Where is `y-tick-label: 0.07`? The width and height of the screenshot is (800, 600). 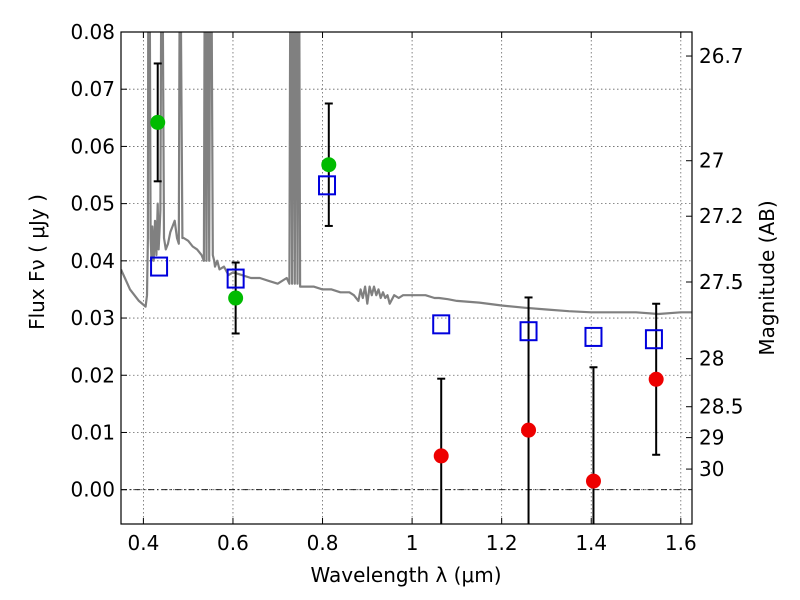 y-tick-label: 0.07 is located at coordinates (92, 89).